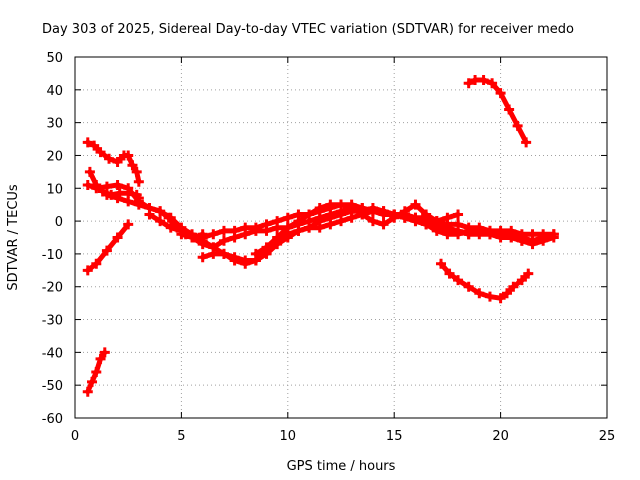 Image resolution: width=640 pixels, height=480 pixels. Describe the element at coordinates (52, 288) in the screenshot. I see `y-tick-label: -20` at that location.